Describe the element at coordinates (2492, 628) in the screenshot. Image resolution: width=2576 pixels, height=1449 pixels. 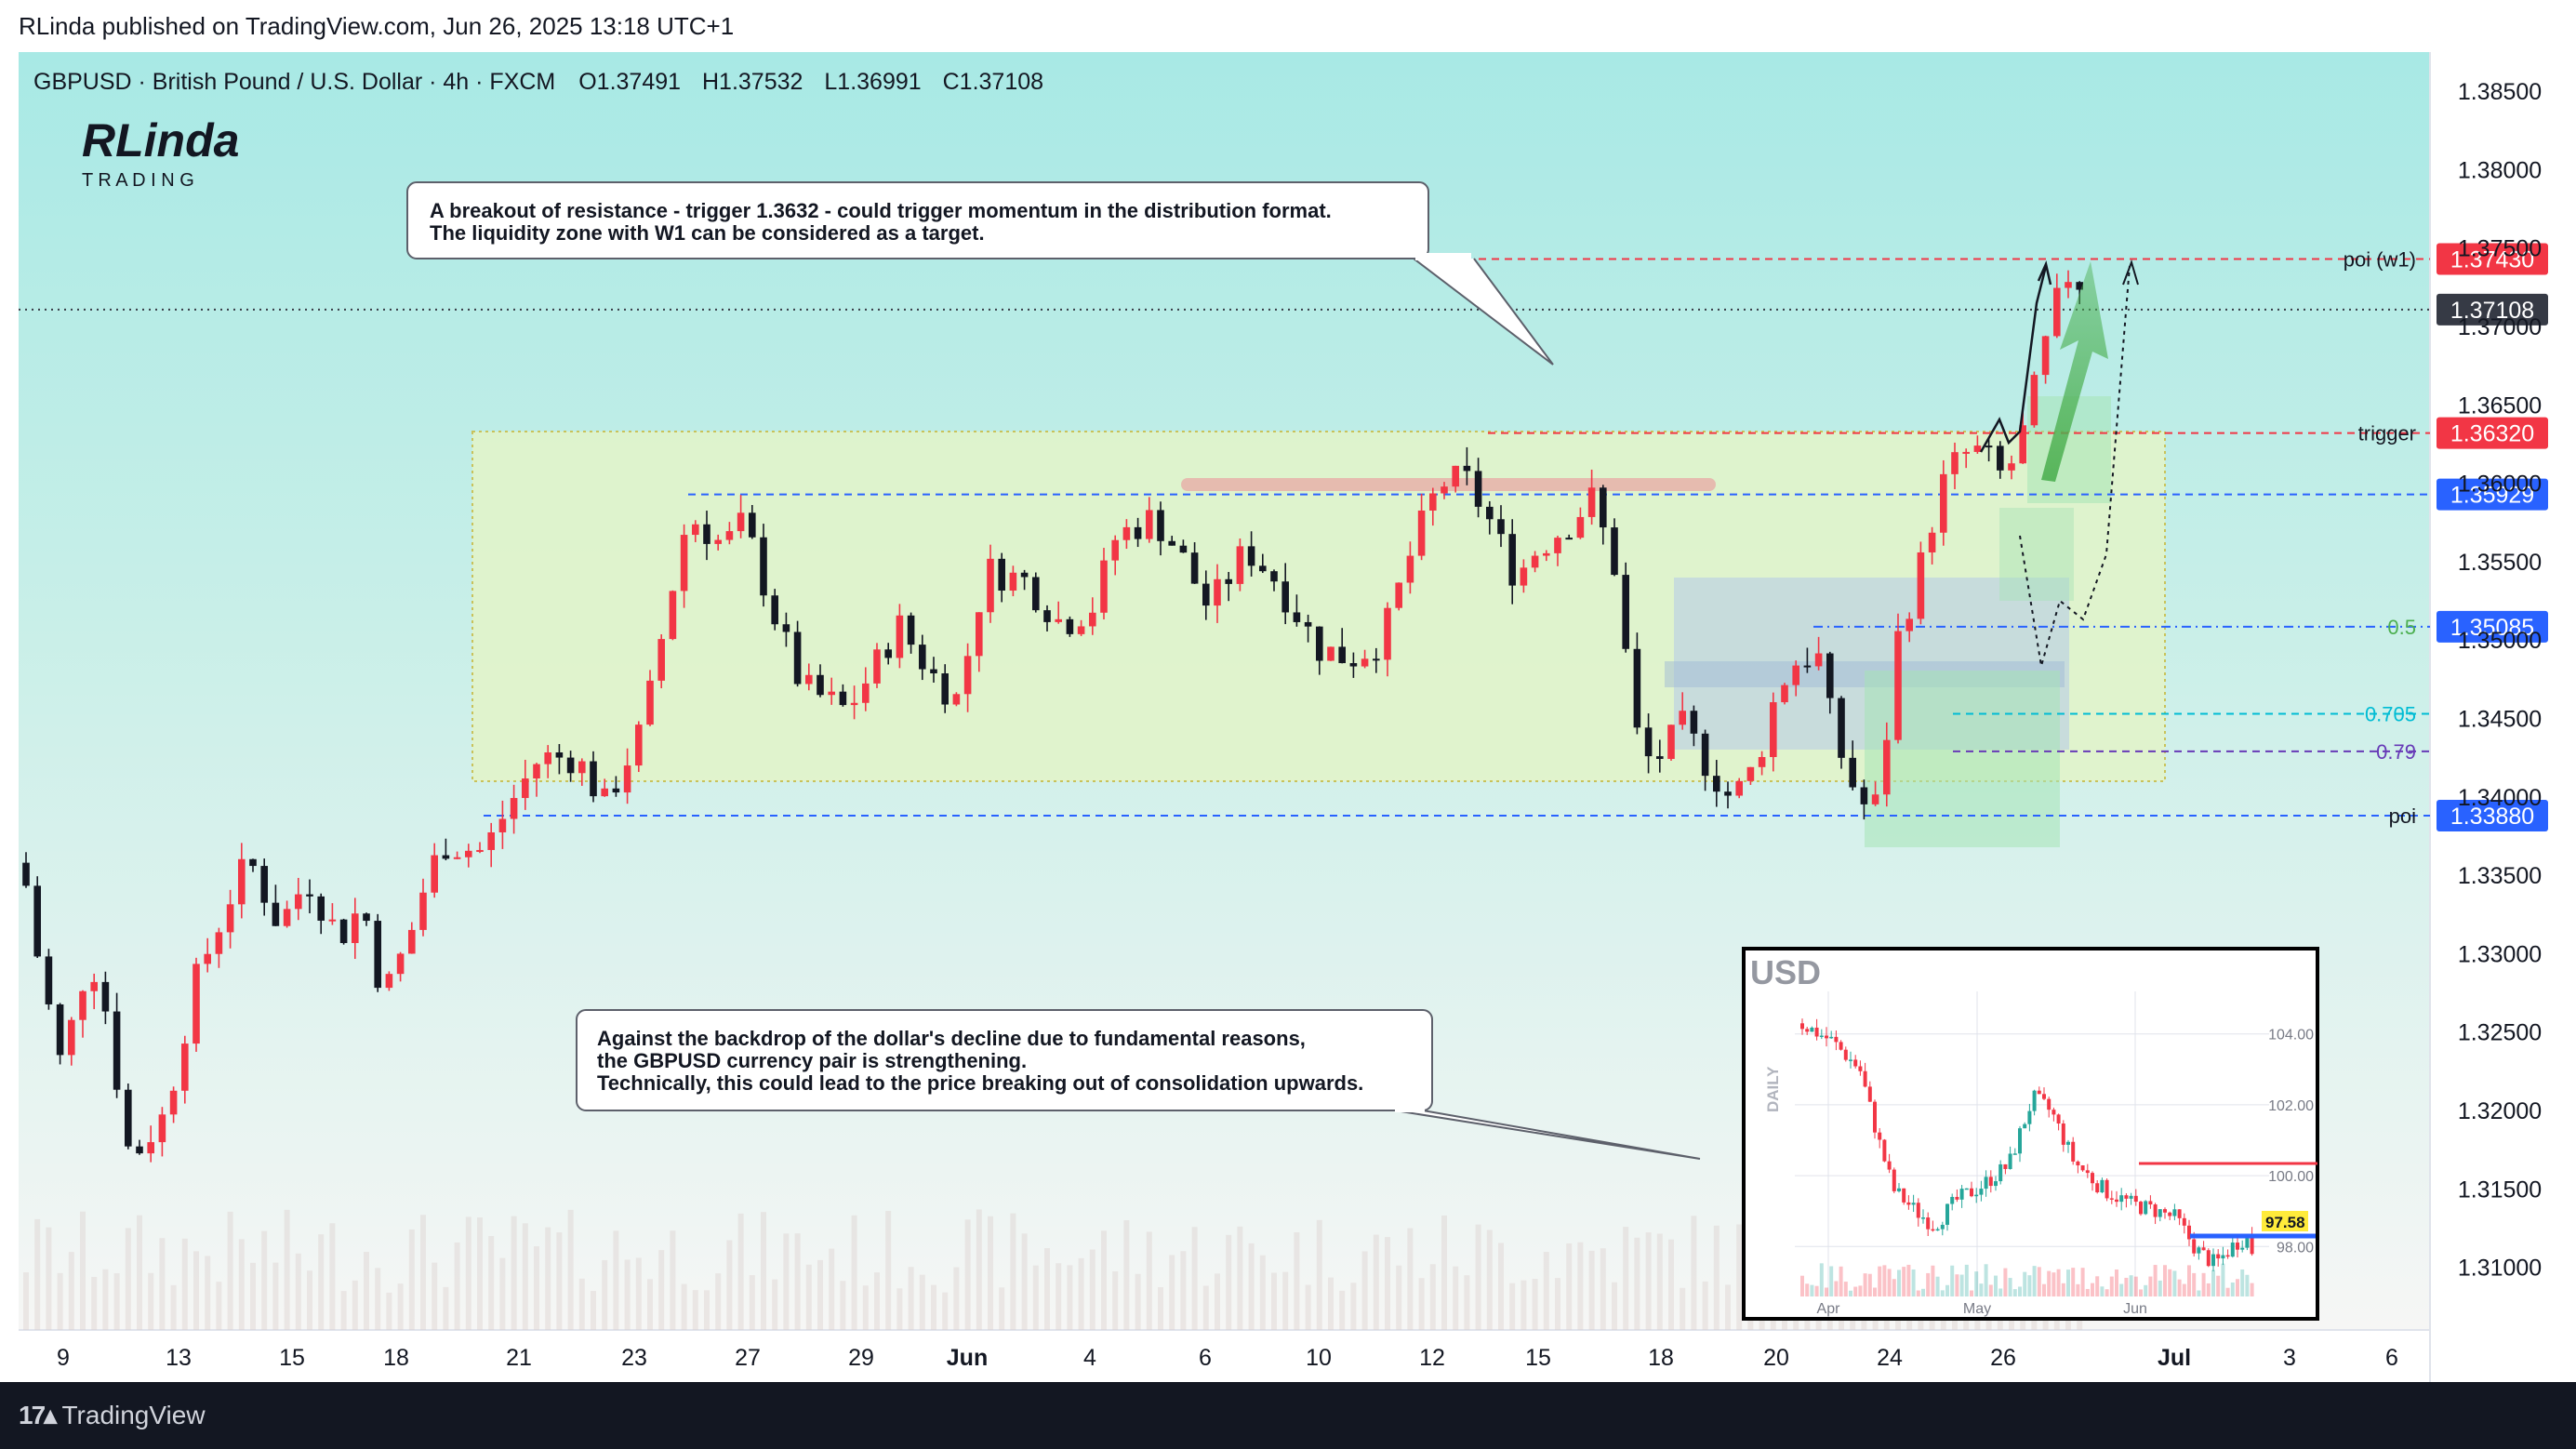
I see `level-price-value: 1.35085` at that location.